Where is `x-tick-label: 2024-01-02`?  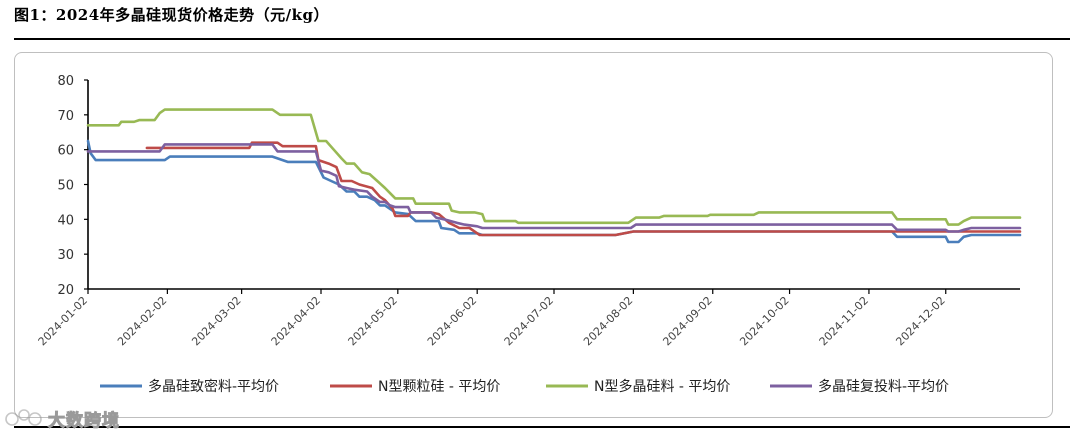 x-tick-label: 2024-01-02 is located at coordinates (63, 321).